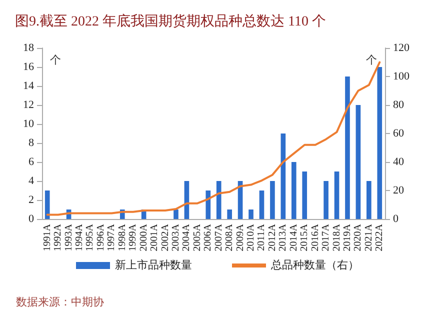 This screenshot has width=435, height=324. I want to click on y-tick-label: 16, so click(28, 67).